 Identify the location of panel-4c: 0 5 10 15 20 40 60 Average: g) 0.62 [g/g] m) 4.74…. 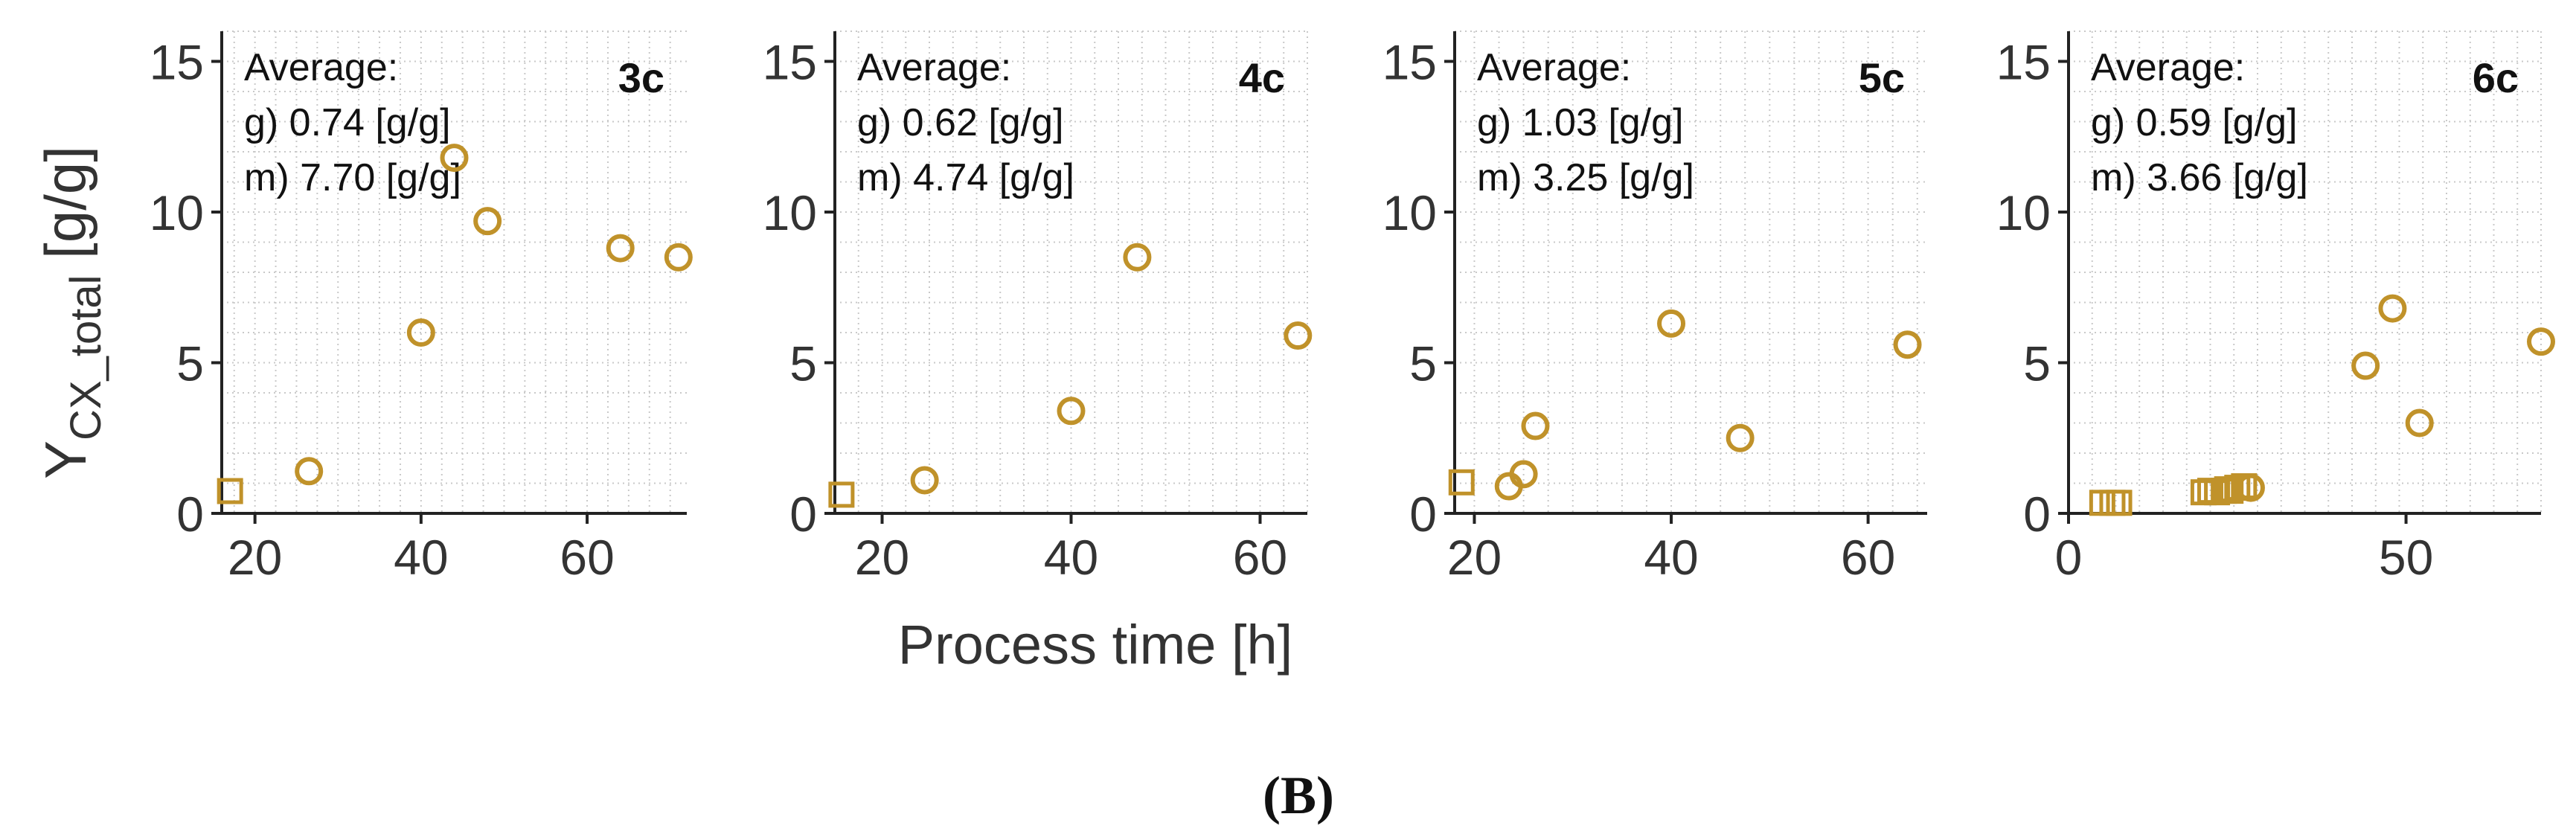
(1038, 308).